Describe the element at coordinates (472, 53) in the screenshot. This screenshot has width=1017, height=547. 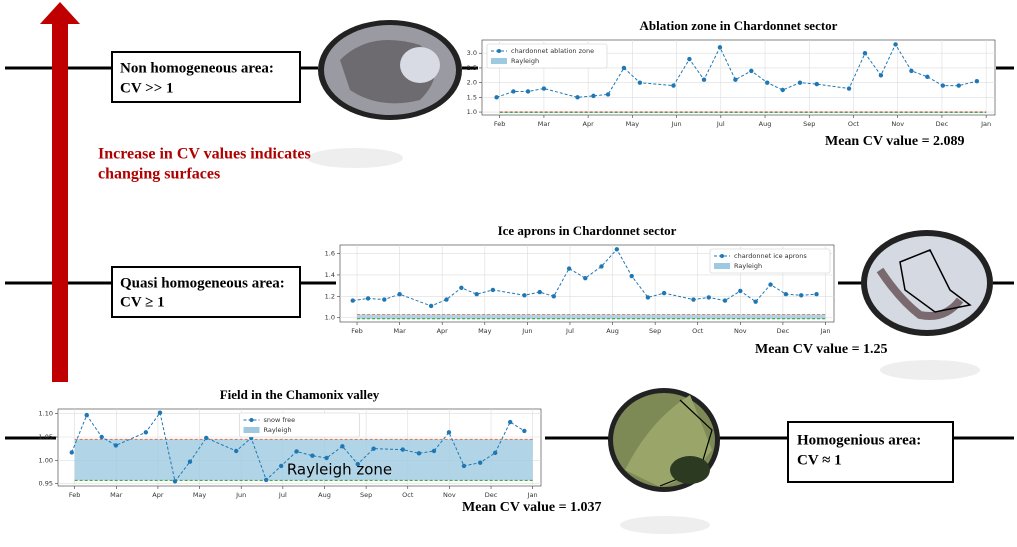
I see `y-tick-label: 3.0` at that location.